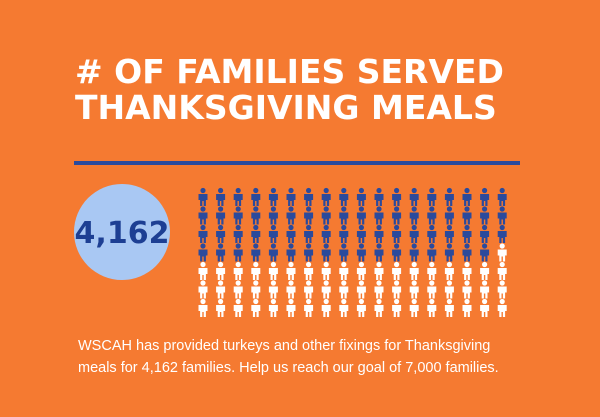  Describe the element at coordinates (289, 71) in the screenshot. I see `title-line: # OF FAMILIES SERVED` at that location.